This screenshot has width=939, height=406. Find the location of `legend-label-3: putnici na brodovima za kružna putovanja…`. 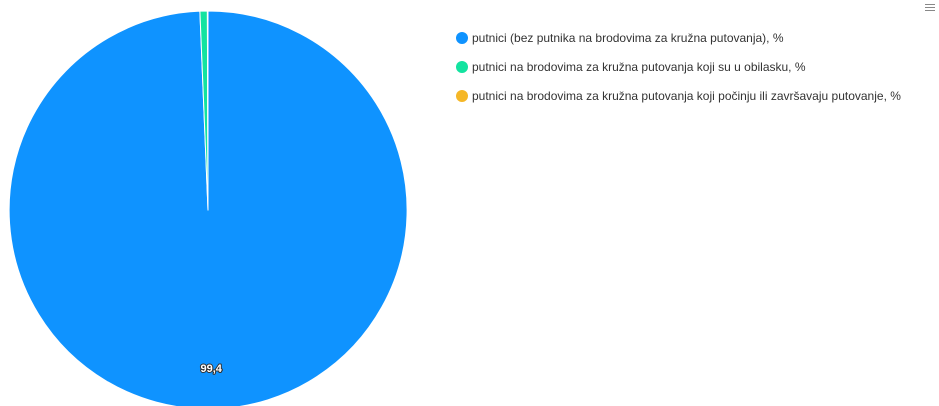

legend-label-3: putnici na brodovima za kružna putovanja… is located at coordinates (686, 96).